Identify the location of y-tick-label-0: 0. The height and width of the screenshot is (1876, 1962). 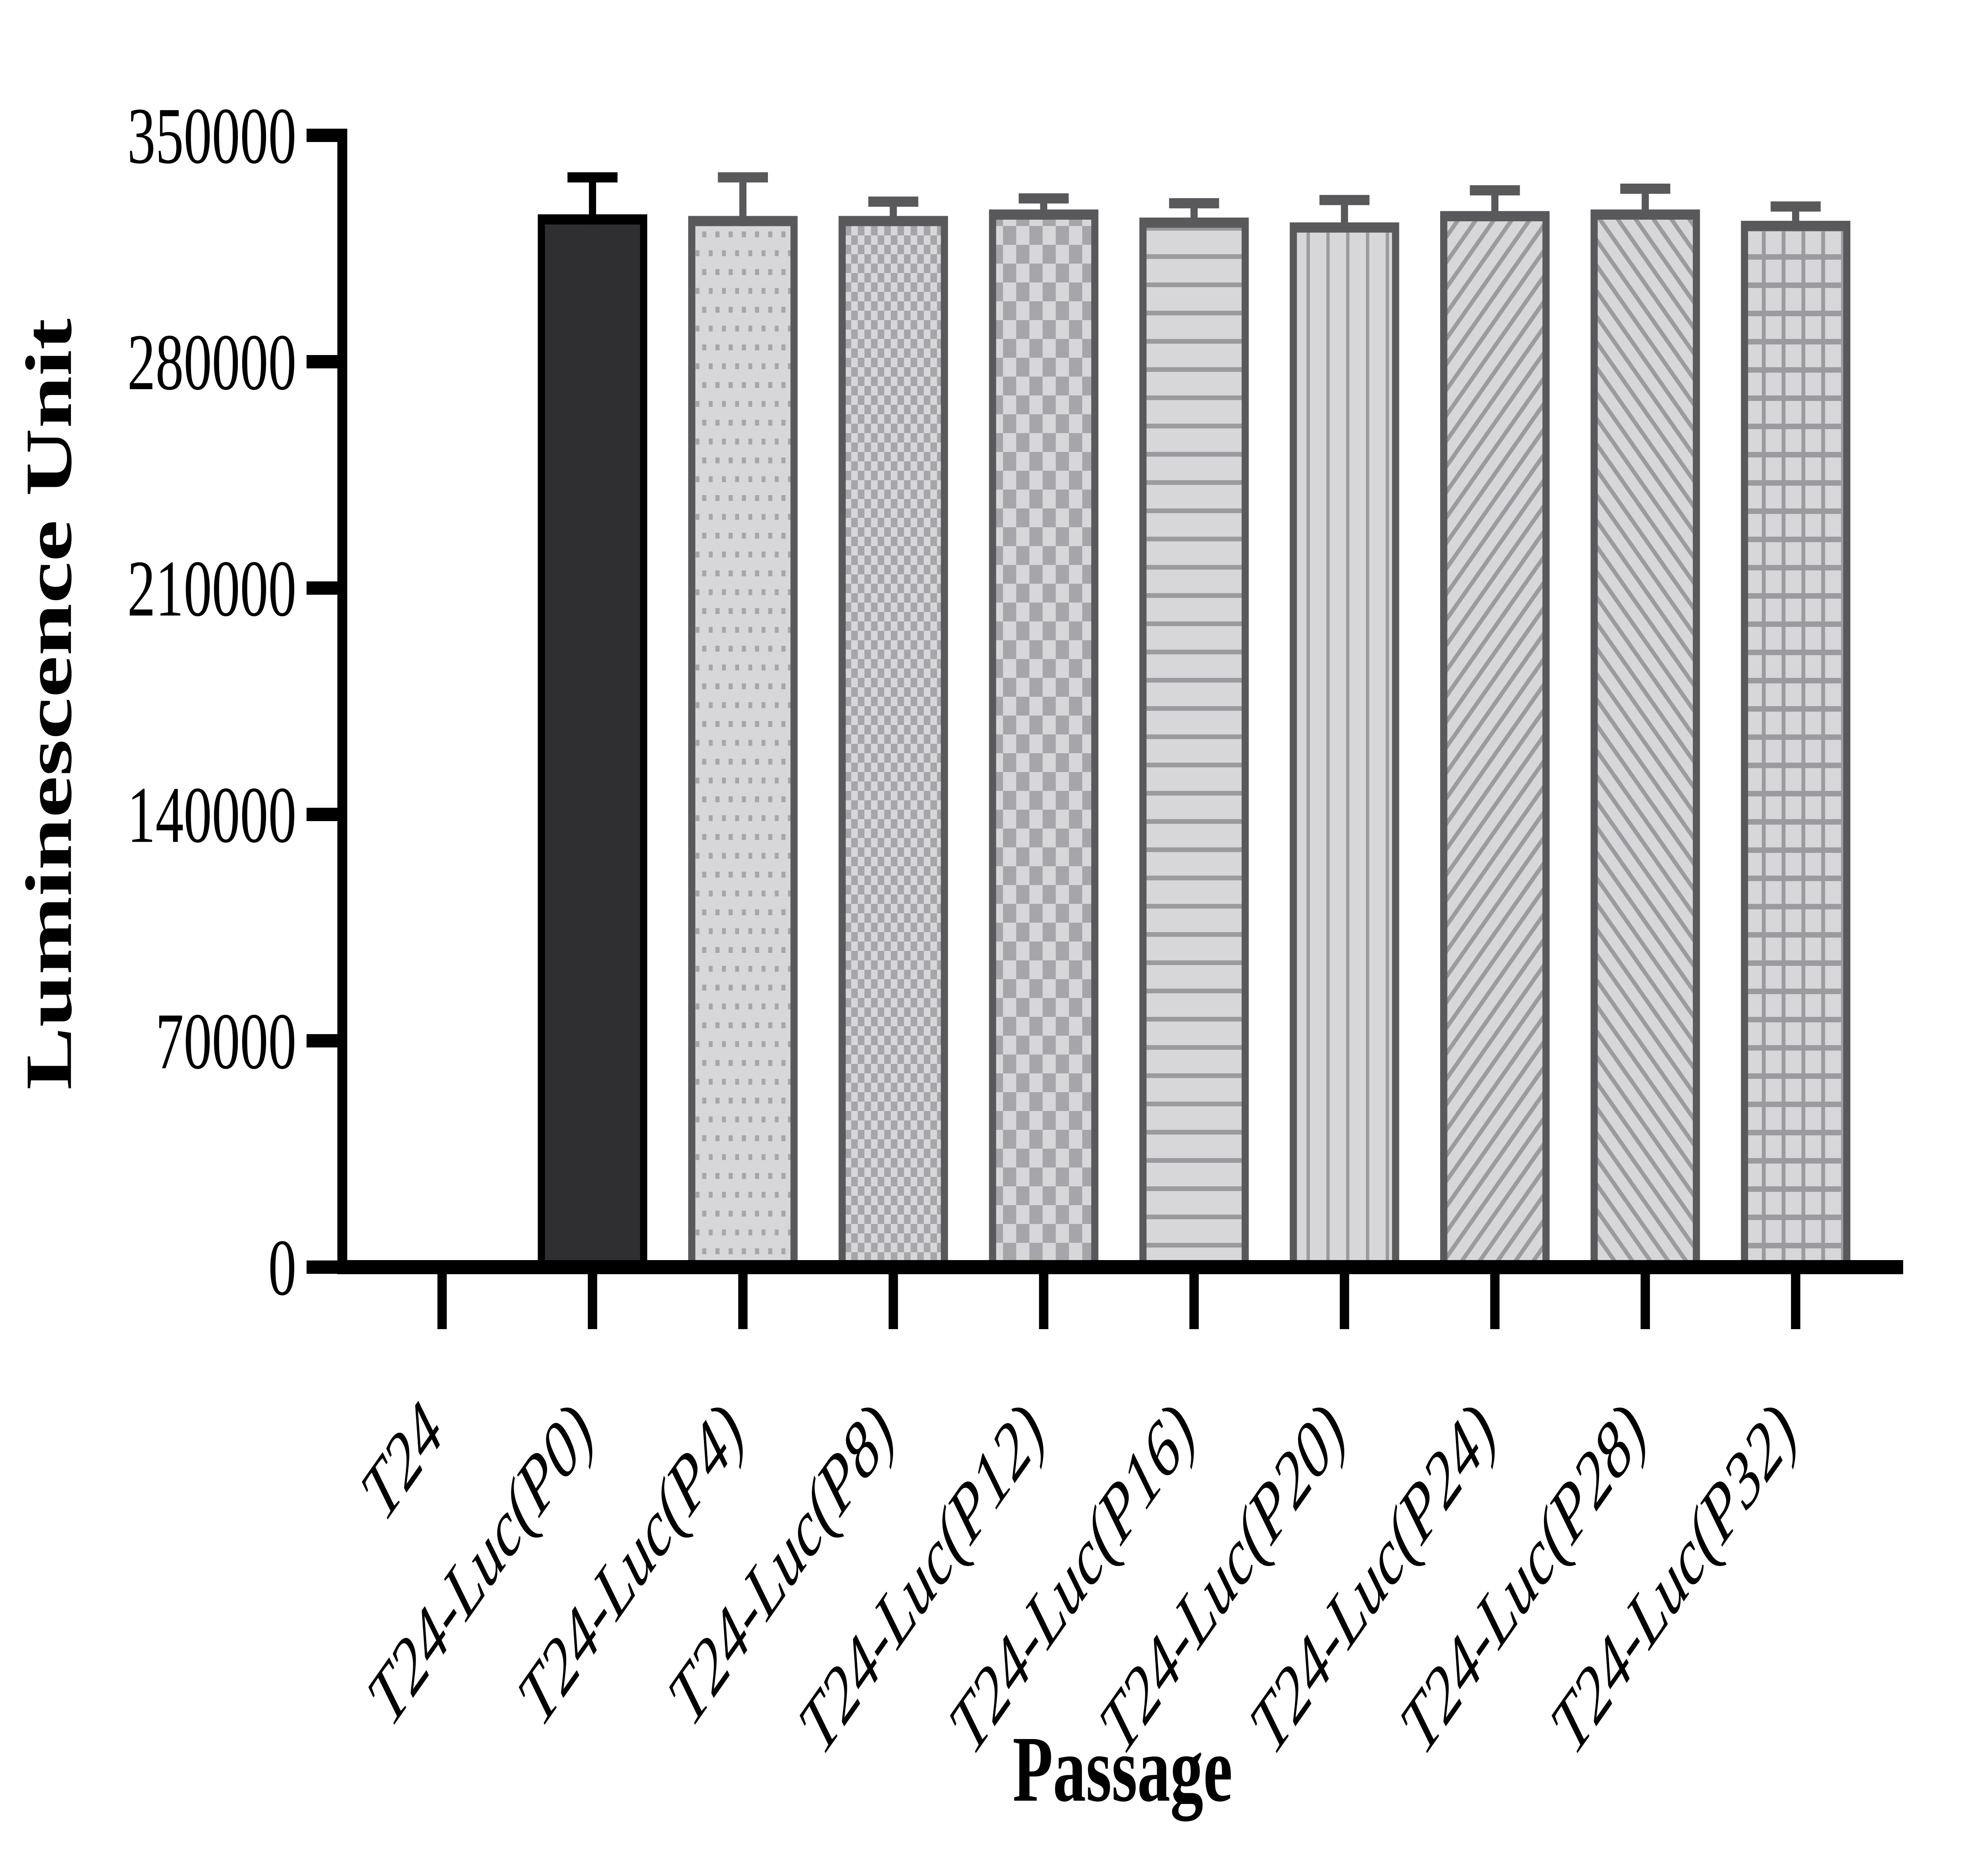
(282, 1267).